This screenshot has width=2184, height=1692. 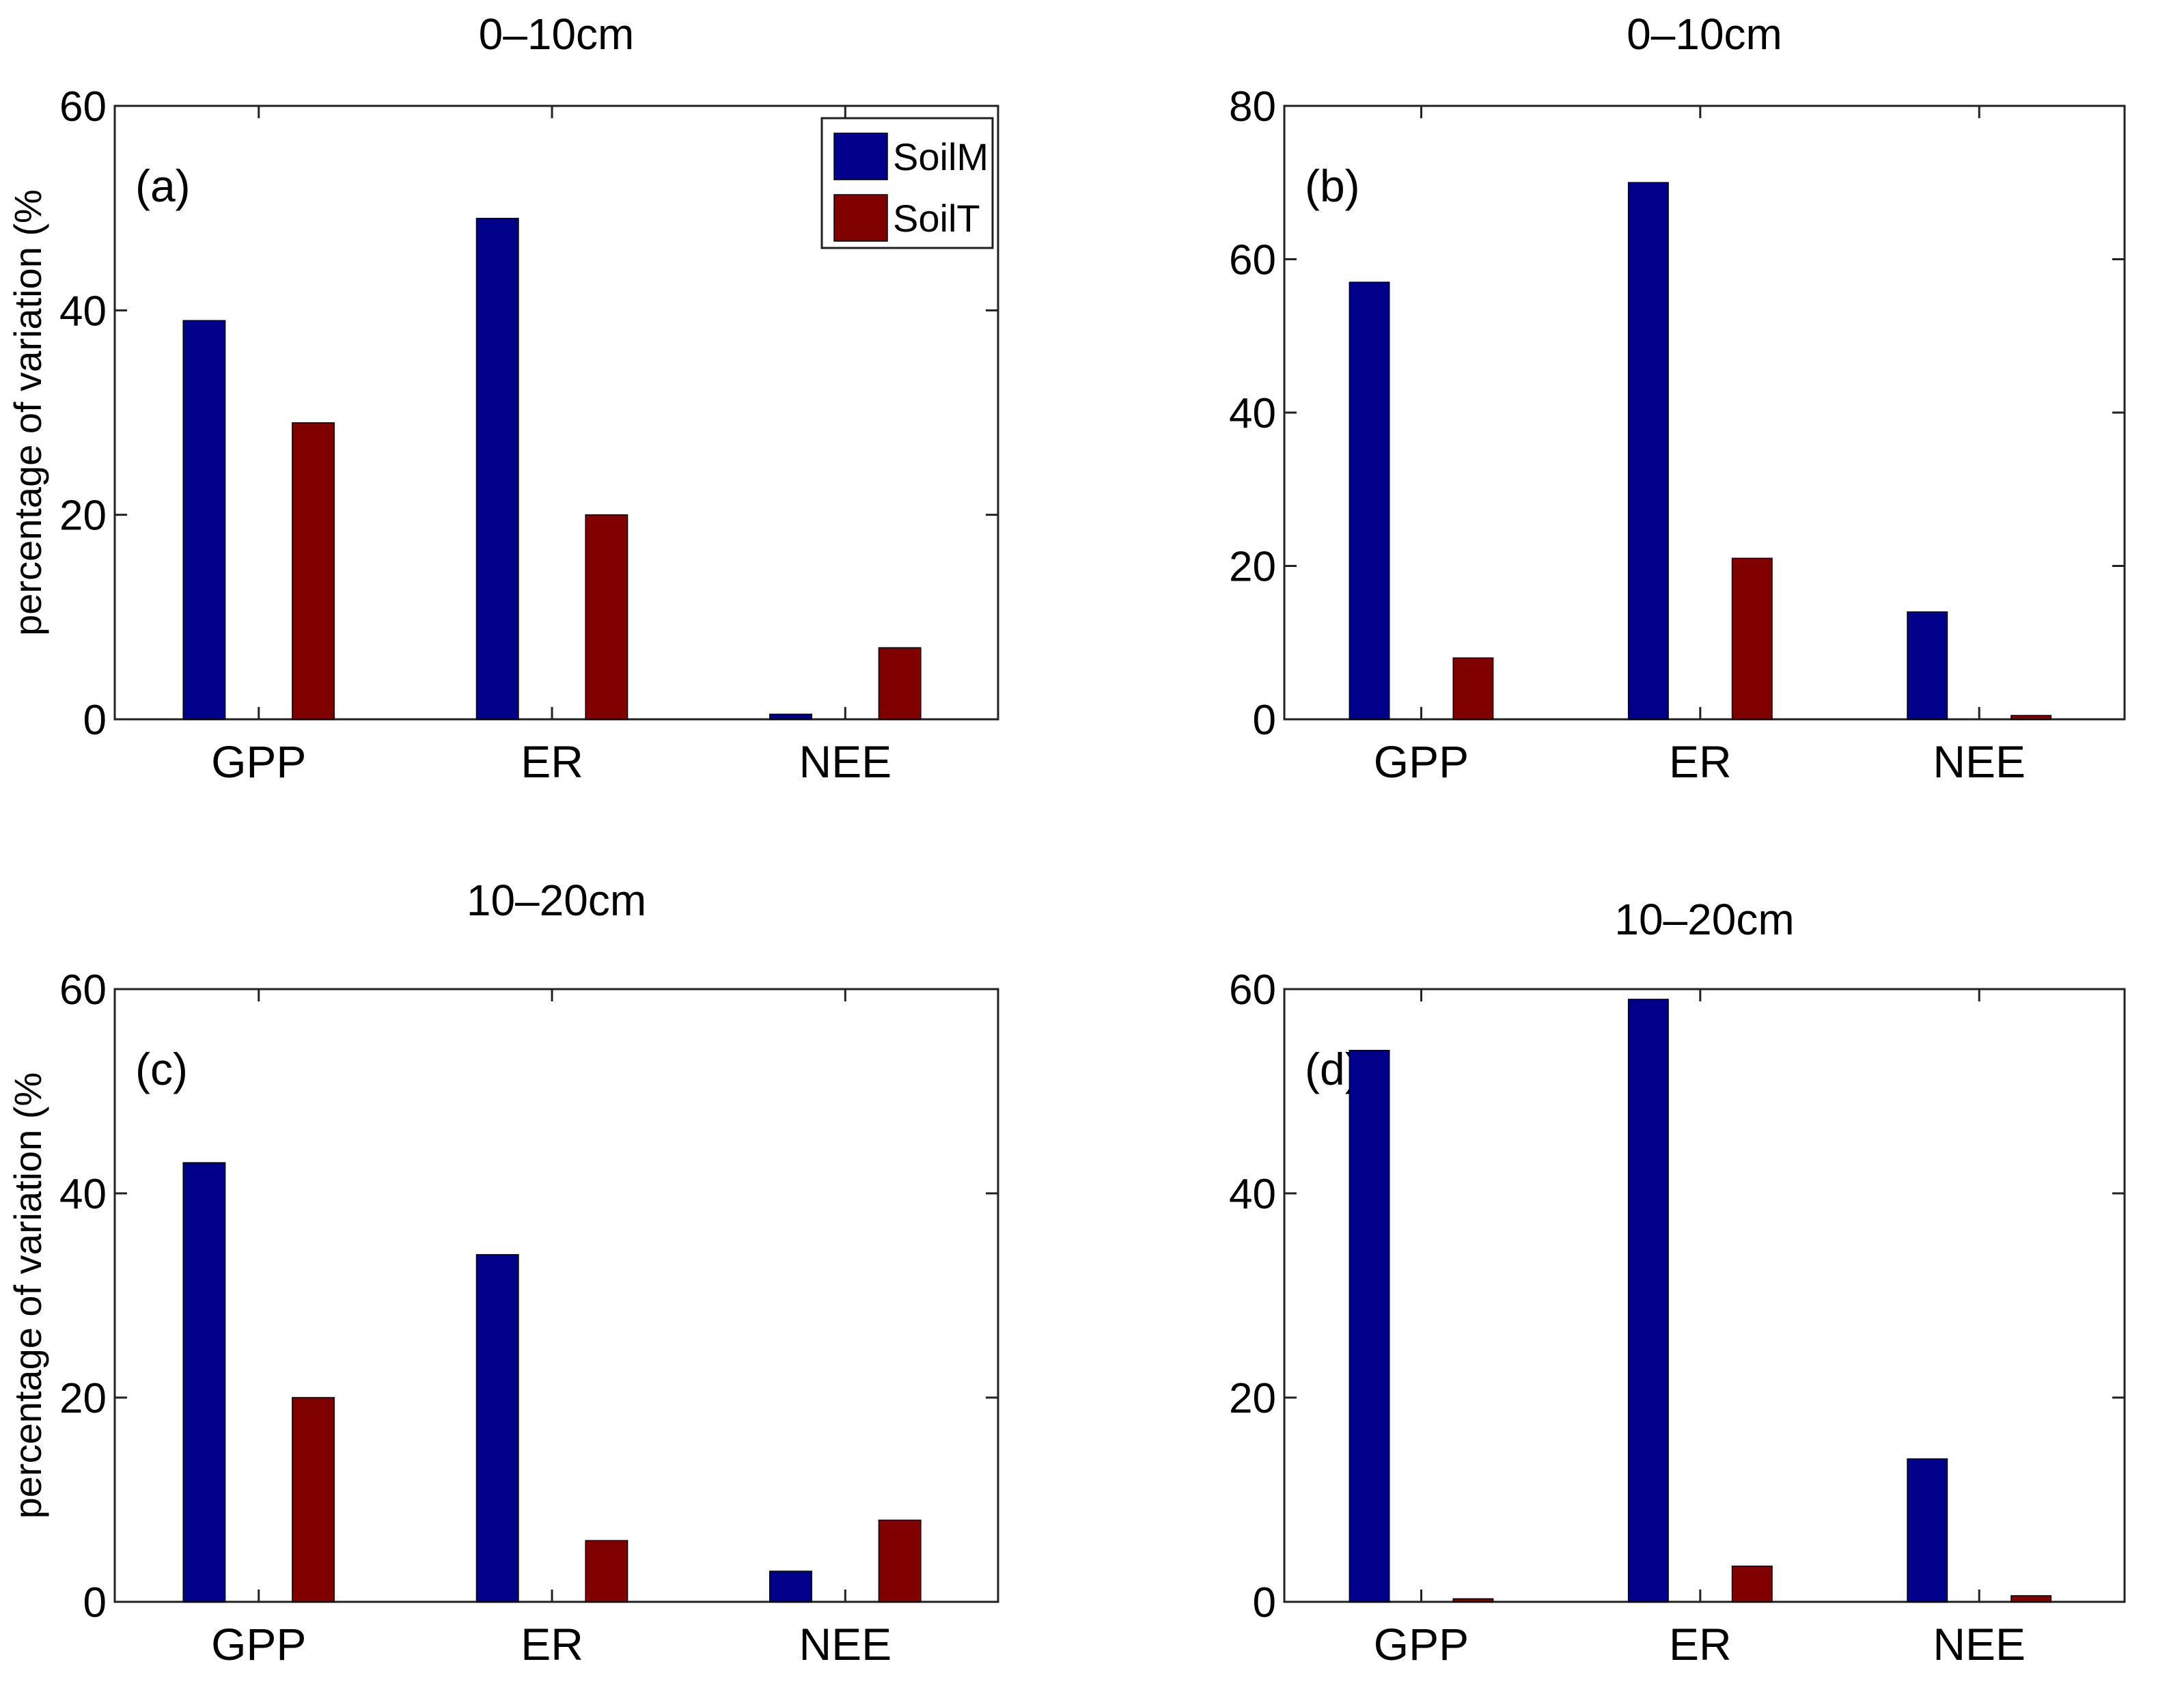 What do you see at coordinates (163, 186) in the screenshot?
I see `panel-label: (a)` at bounding box center [163, 186].